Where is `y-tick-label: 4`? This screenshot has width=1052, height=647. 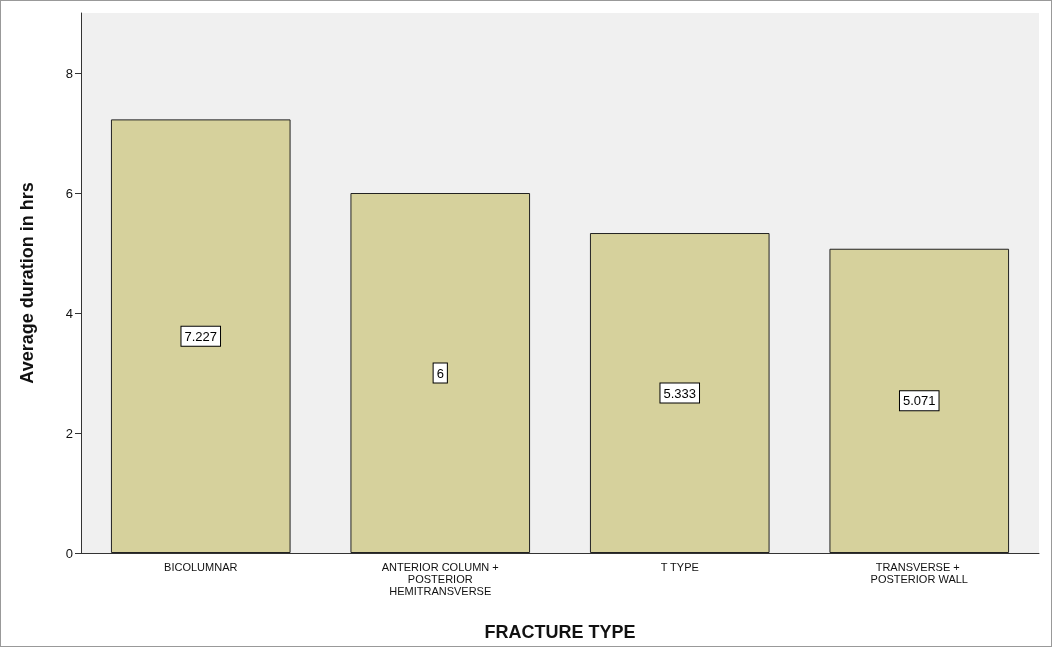 y-tick-label: 4 is located at coordinates (69, 313).